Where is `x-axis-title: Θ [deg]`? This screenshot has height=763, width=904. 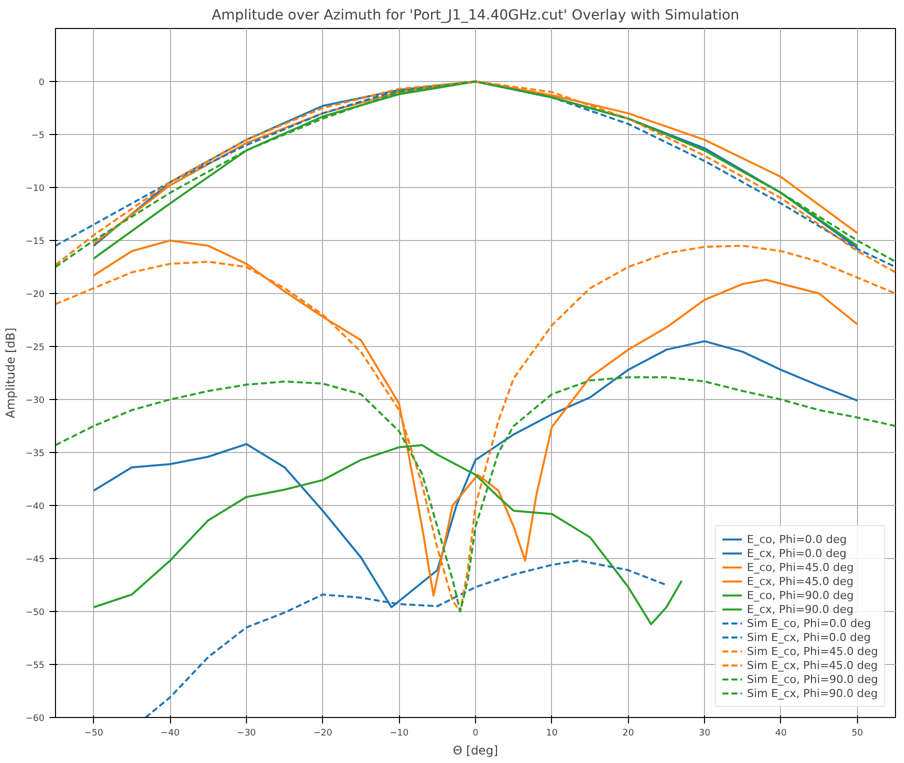 x-axis-title: Θ [deg] is located at coordinates (475, 751).